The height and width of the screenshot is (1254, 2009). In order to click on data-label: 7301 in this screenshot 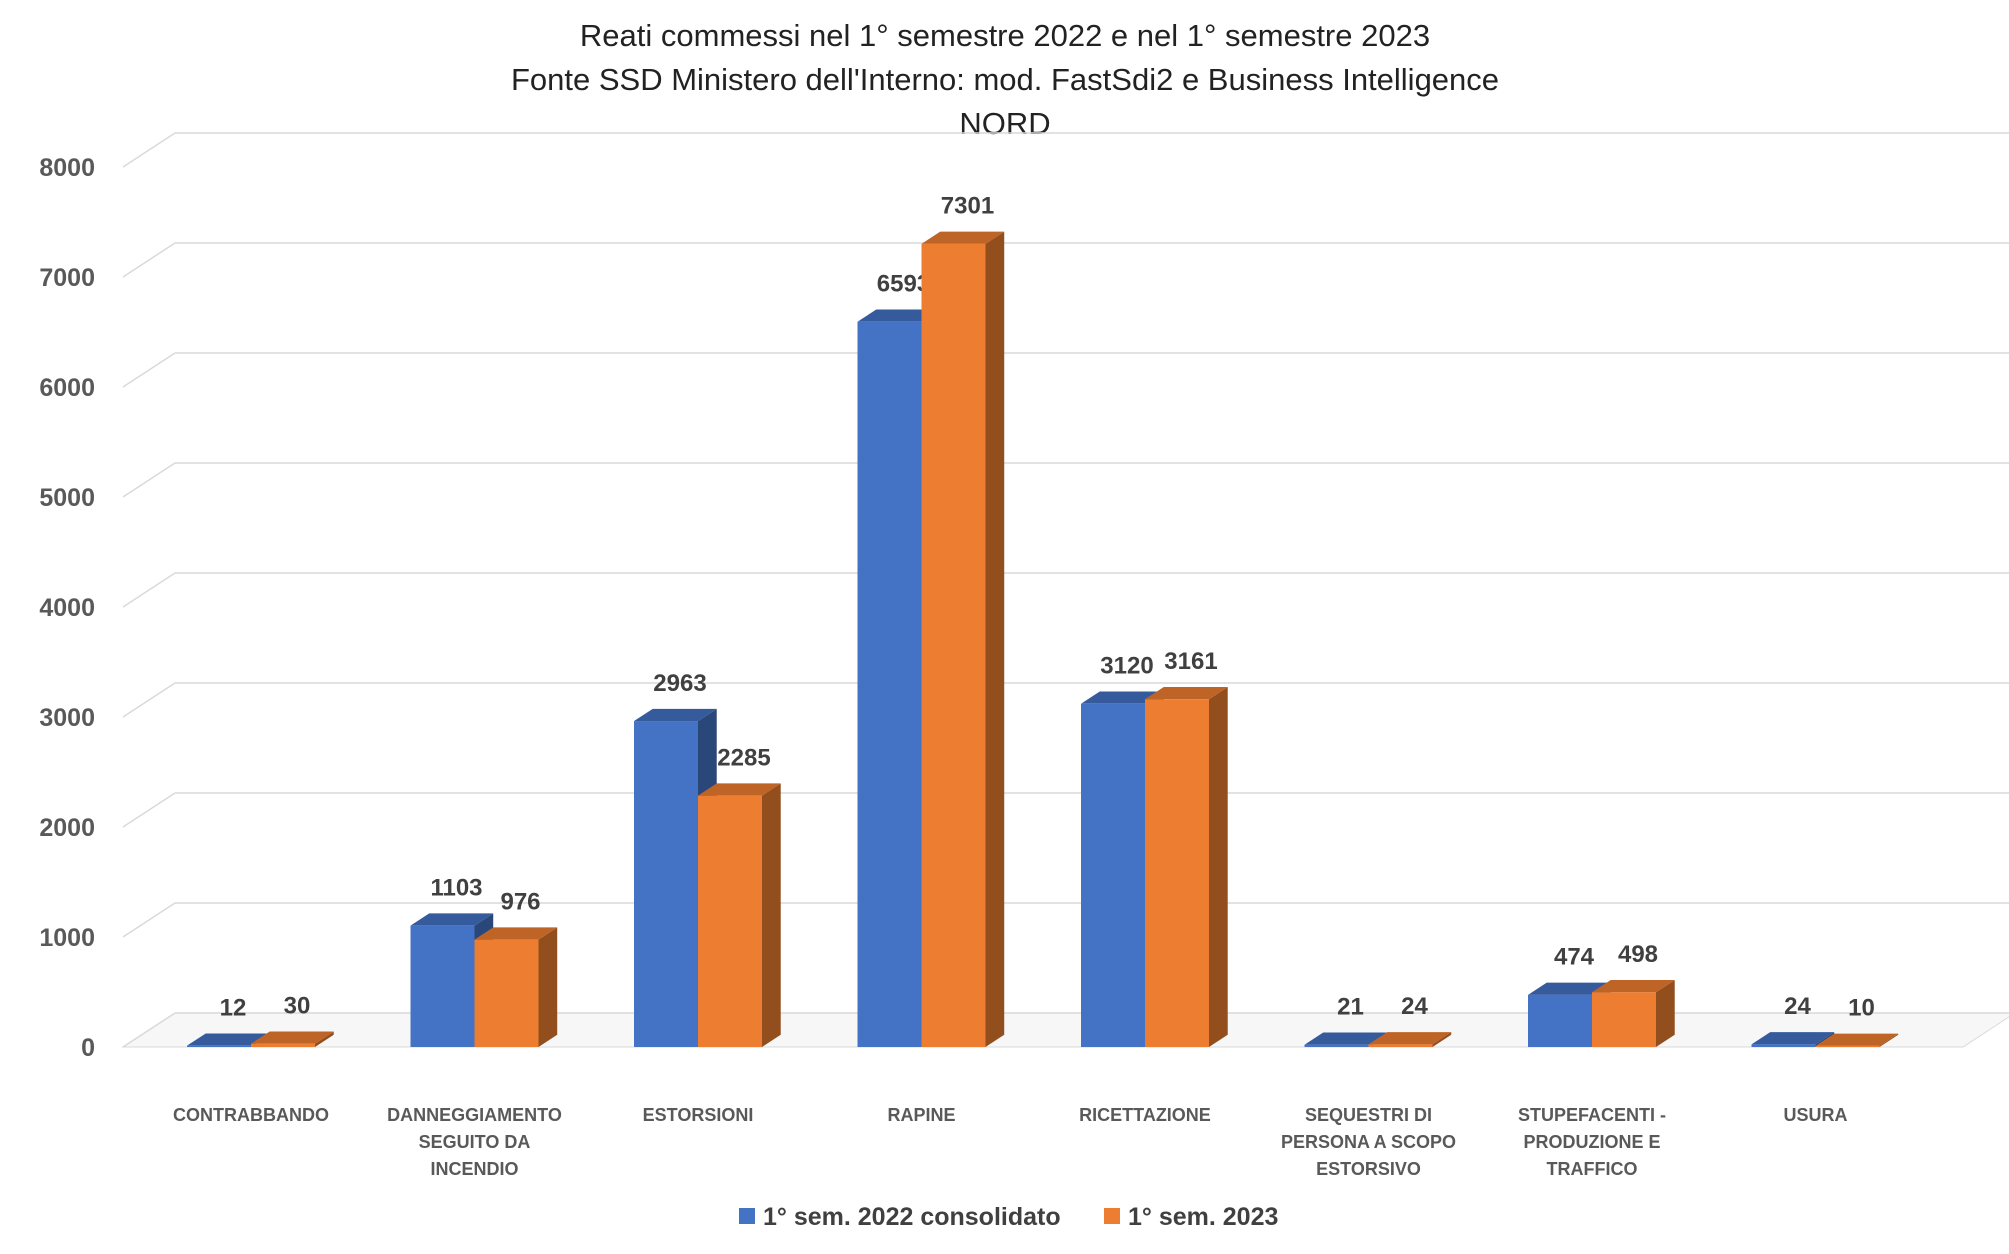, I will do `click(967, 206)`.